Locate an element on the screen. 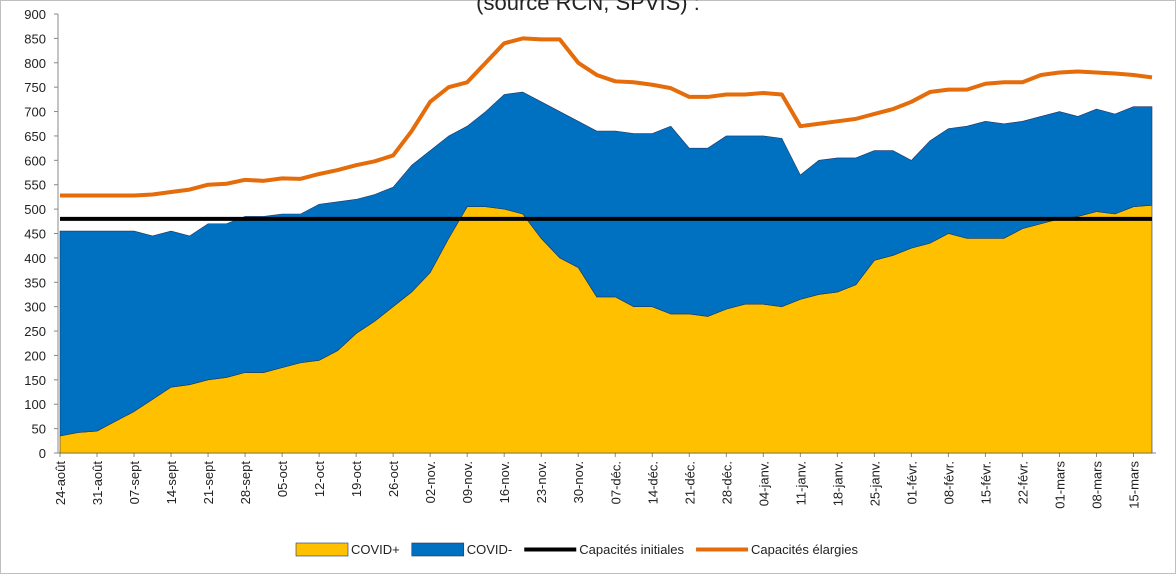 The image size is (1176, 574). y-tick-label: 450 is located at coordinates (35, 234).